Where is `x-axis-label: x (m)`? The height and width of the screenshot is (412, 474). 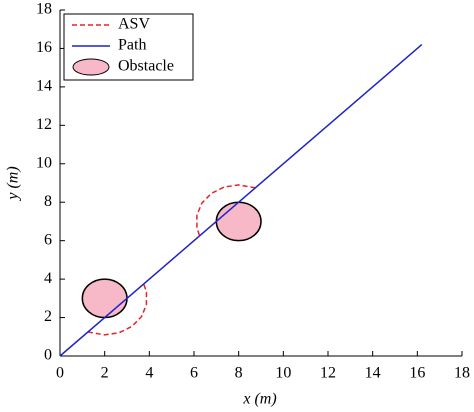 x-axis-label: x (m) is located at coordinates (259, 399).